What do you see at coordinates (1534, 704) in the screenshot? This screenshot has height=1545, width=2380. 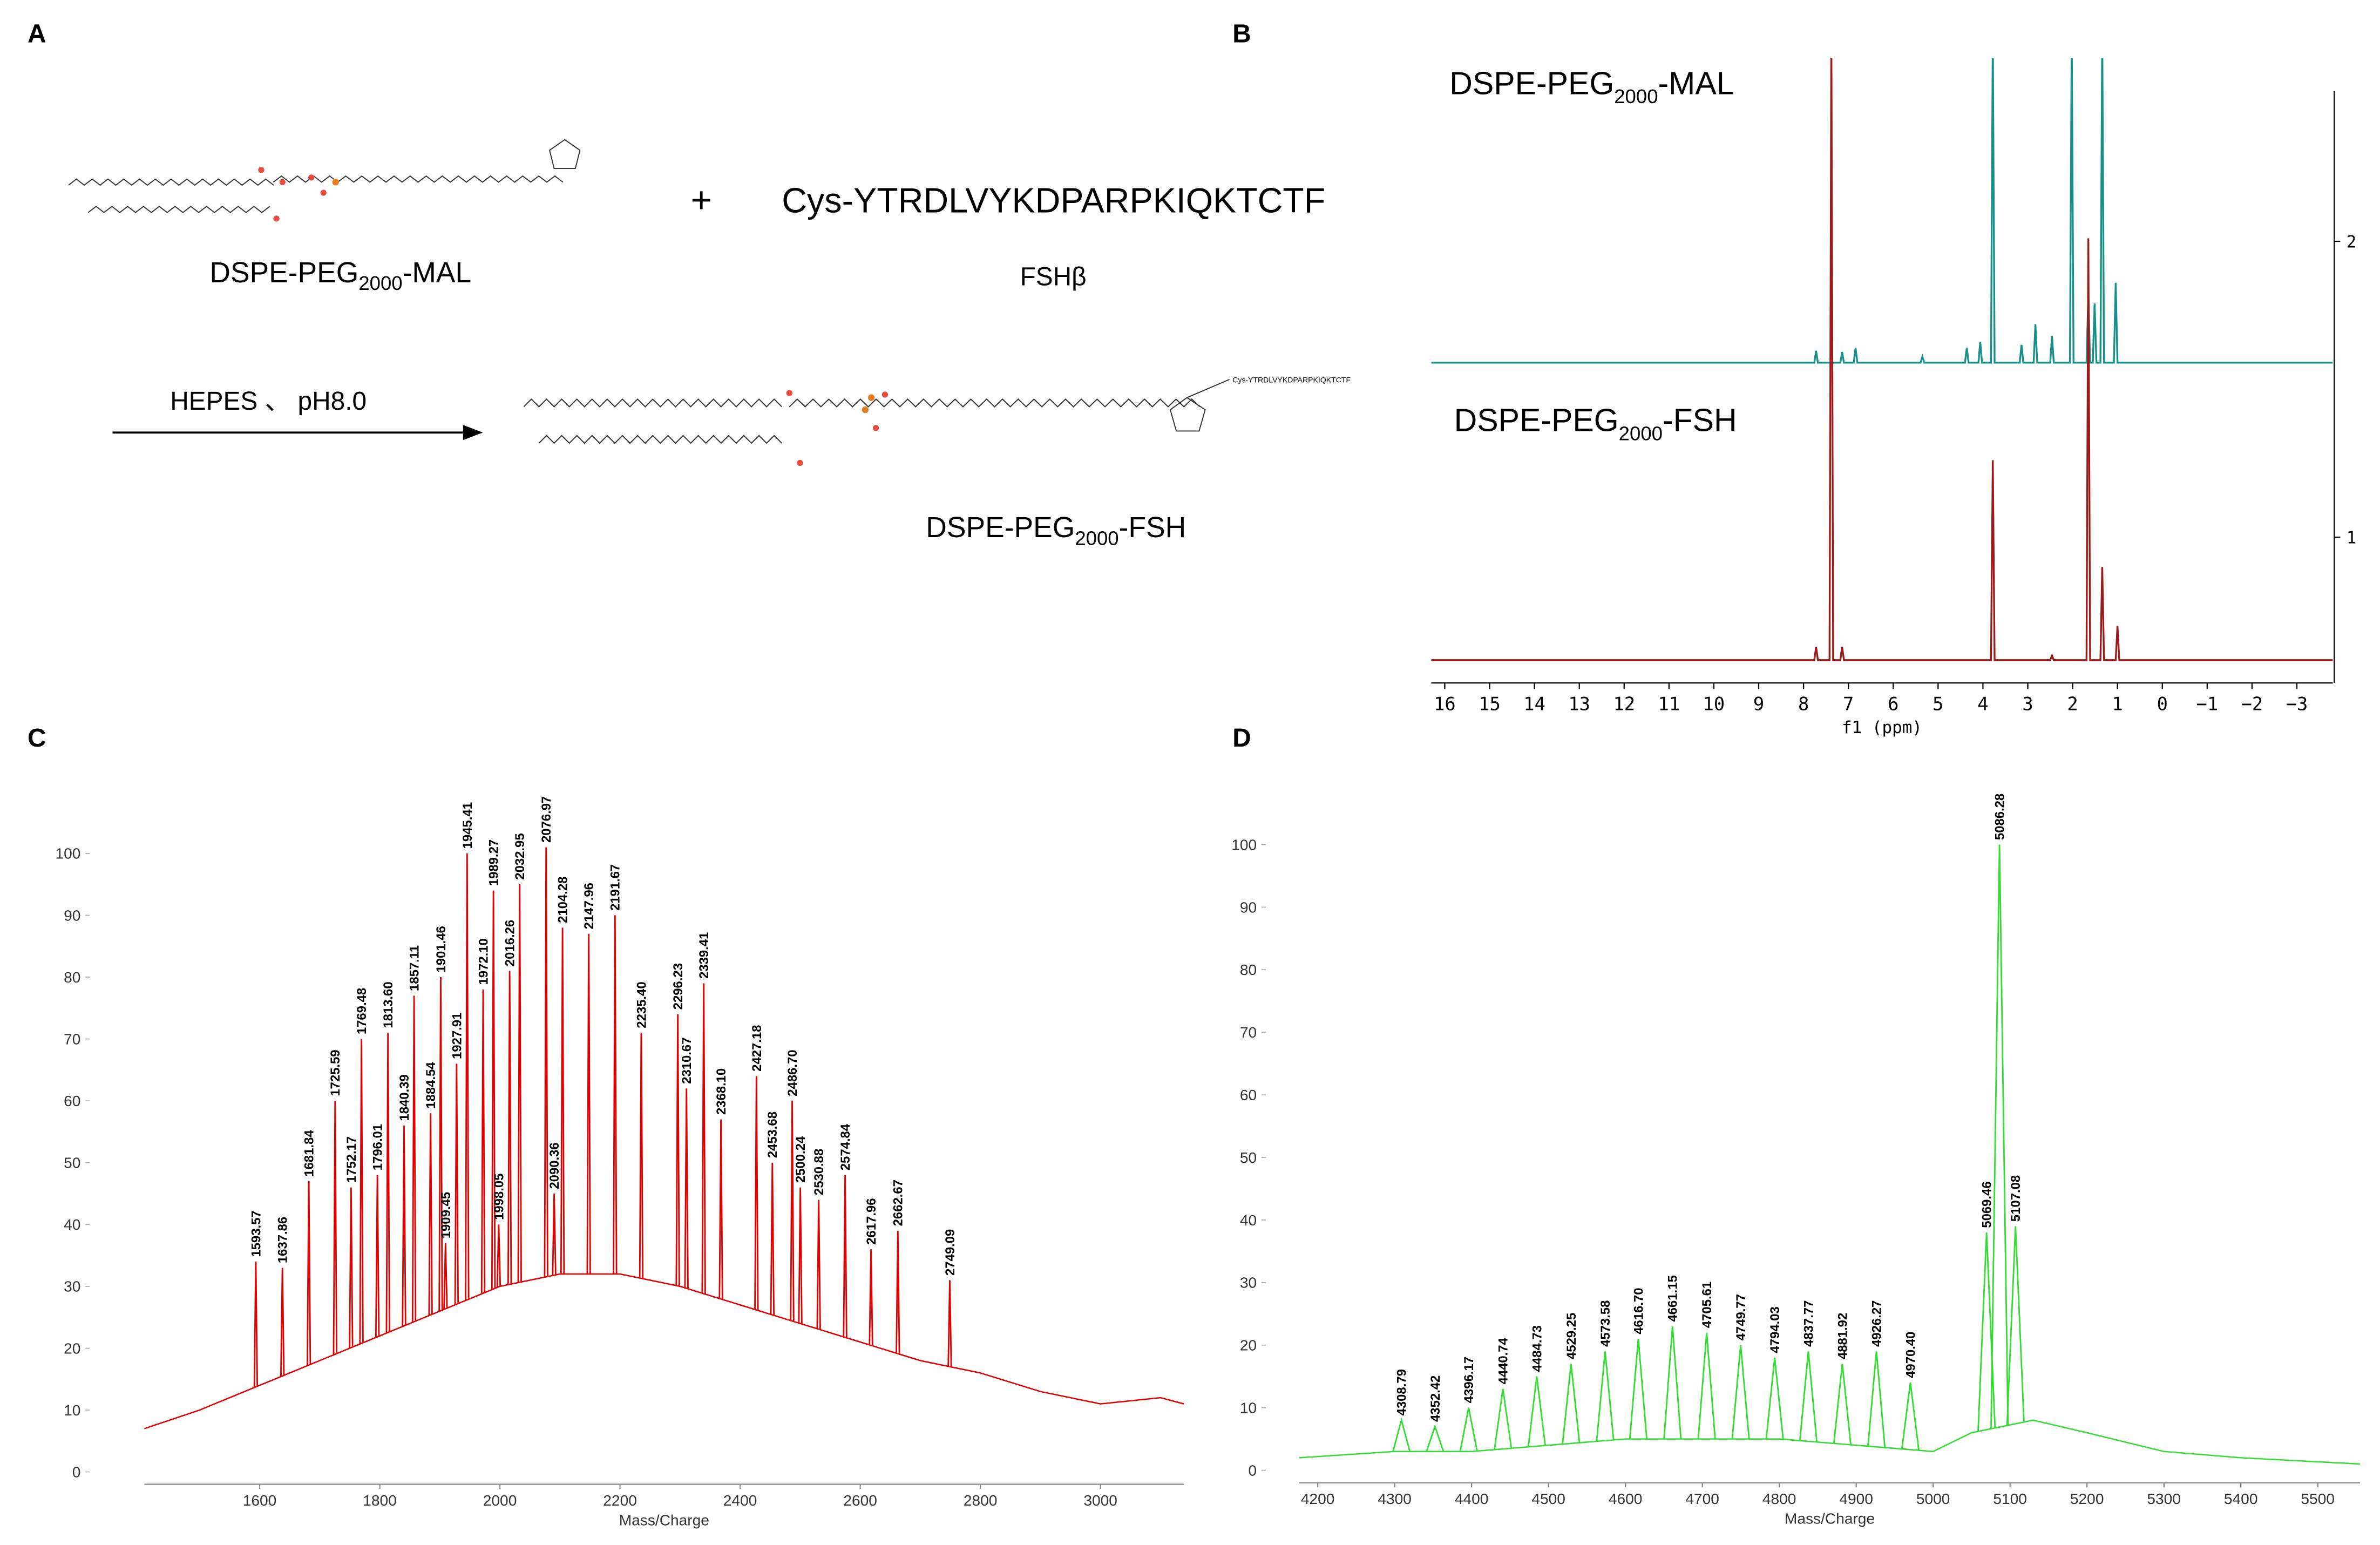 I see `x-tick-label: 14` at bounding box center [1534, 704].